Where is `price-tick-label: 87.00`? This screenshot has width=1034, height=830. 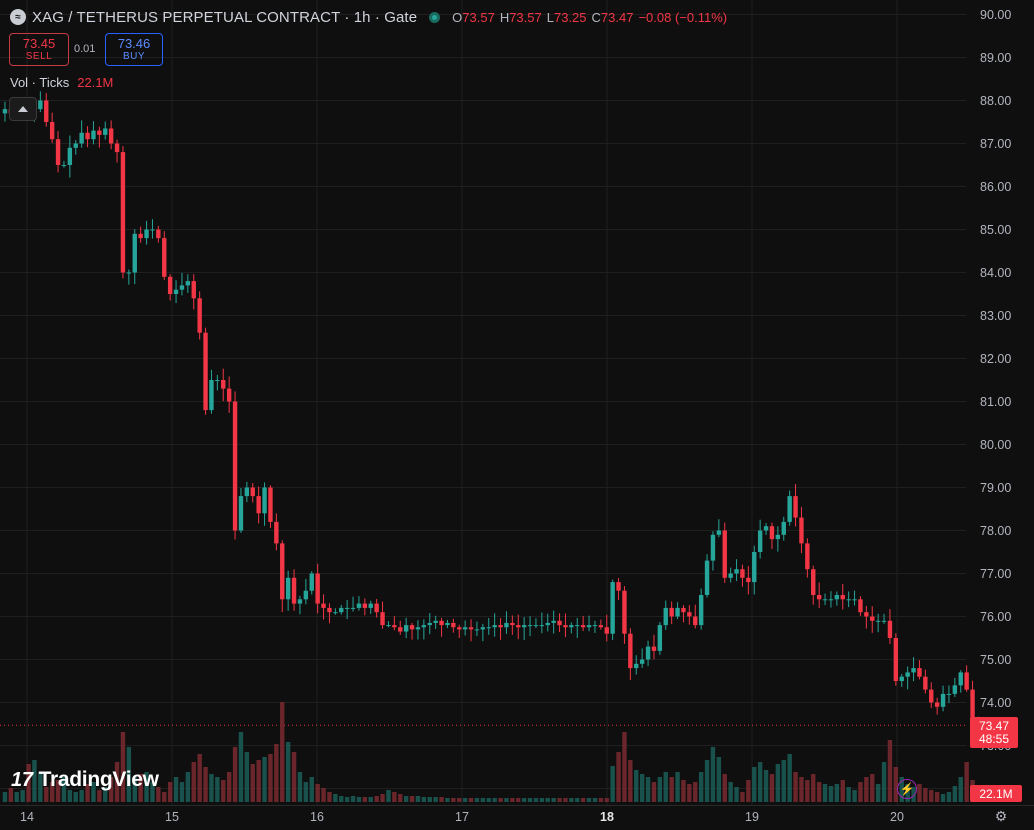 price-tick-label: 87.00 is located at coordinates (995, 144).